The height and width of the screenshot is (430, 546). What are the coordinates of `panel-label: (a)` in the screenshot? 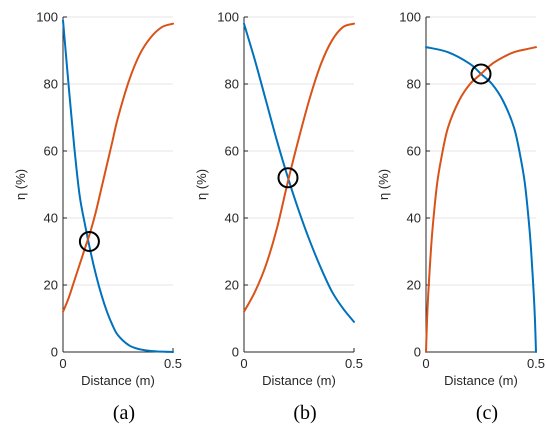 It's located at (124, 413).